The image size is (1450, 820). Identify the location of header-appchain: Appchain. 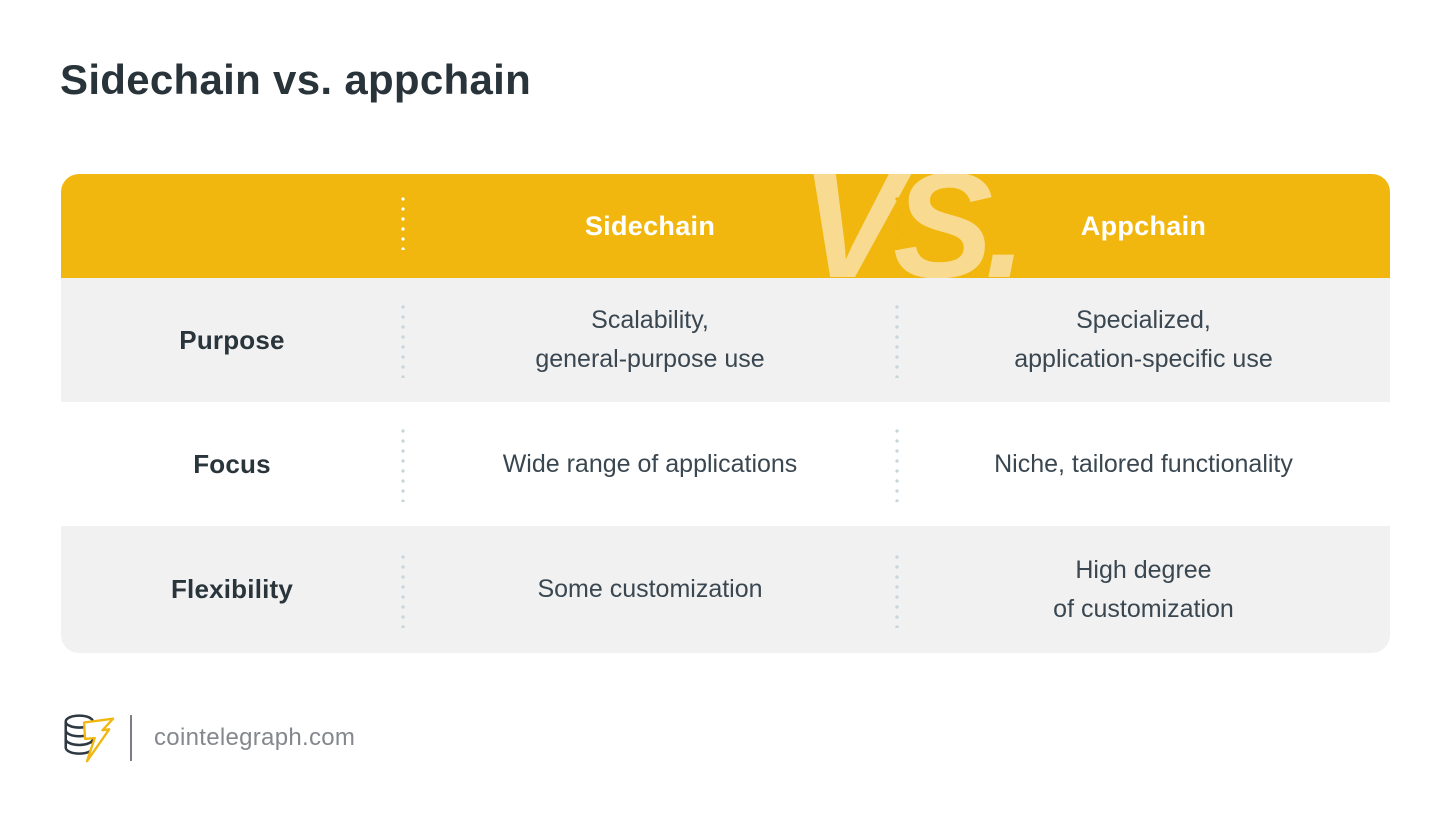
(1143, 225).